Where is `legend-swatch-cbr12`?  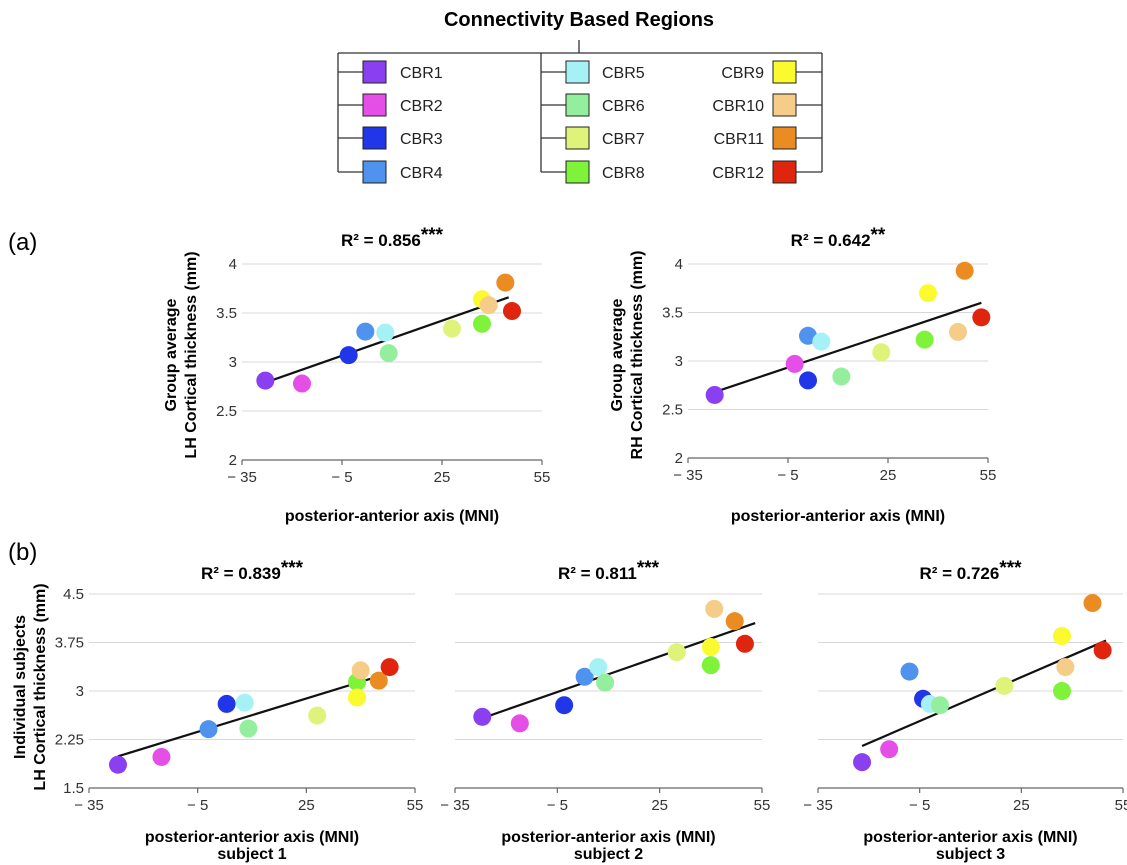
legend-swatch-cbr12 is located at coordinates (784, 172).